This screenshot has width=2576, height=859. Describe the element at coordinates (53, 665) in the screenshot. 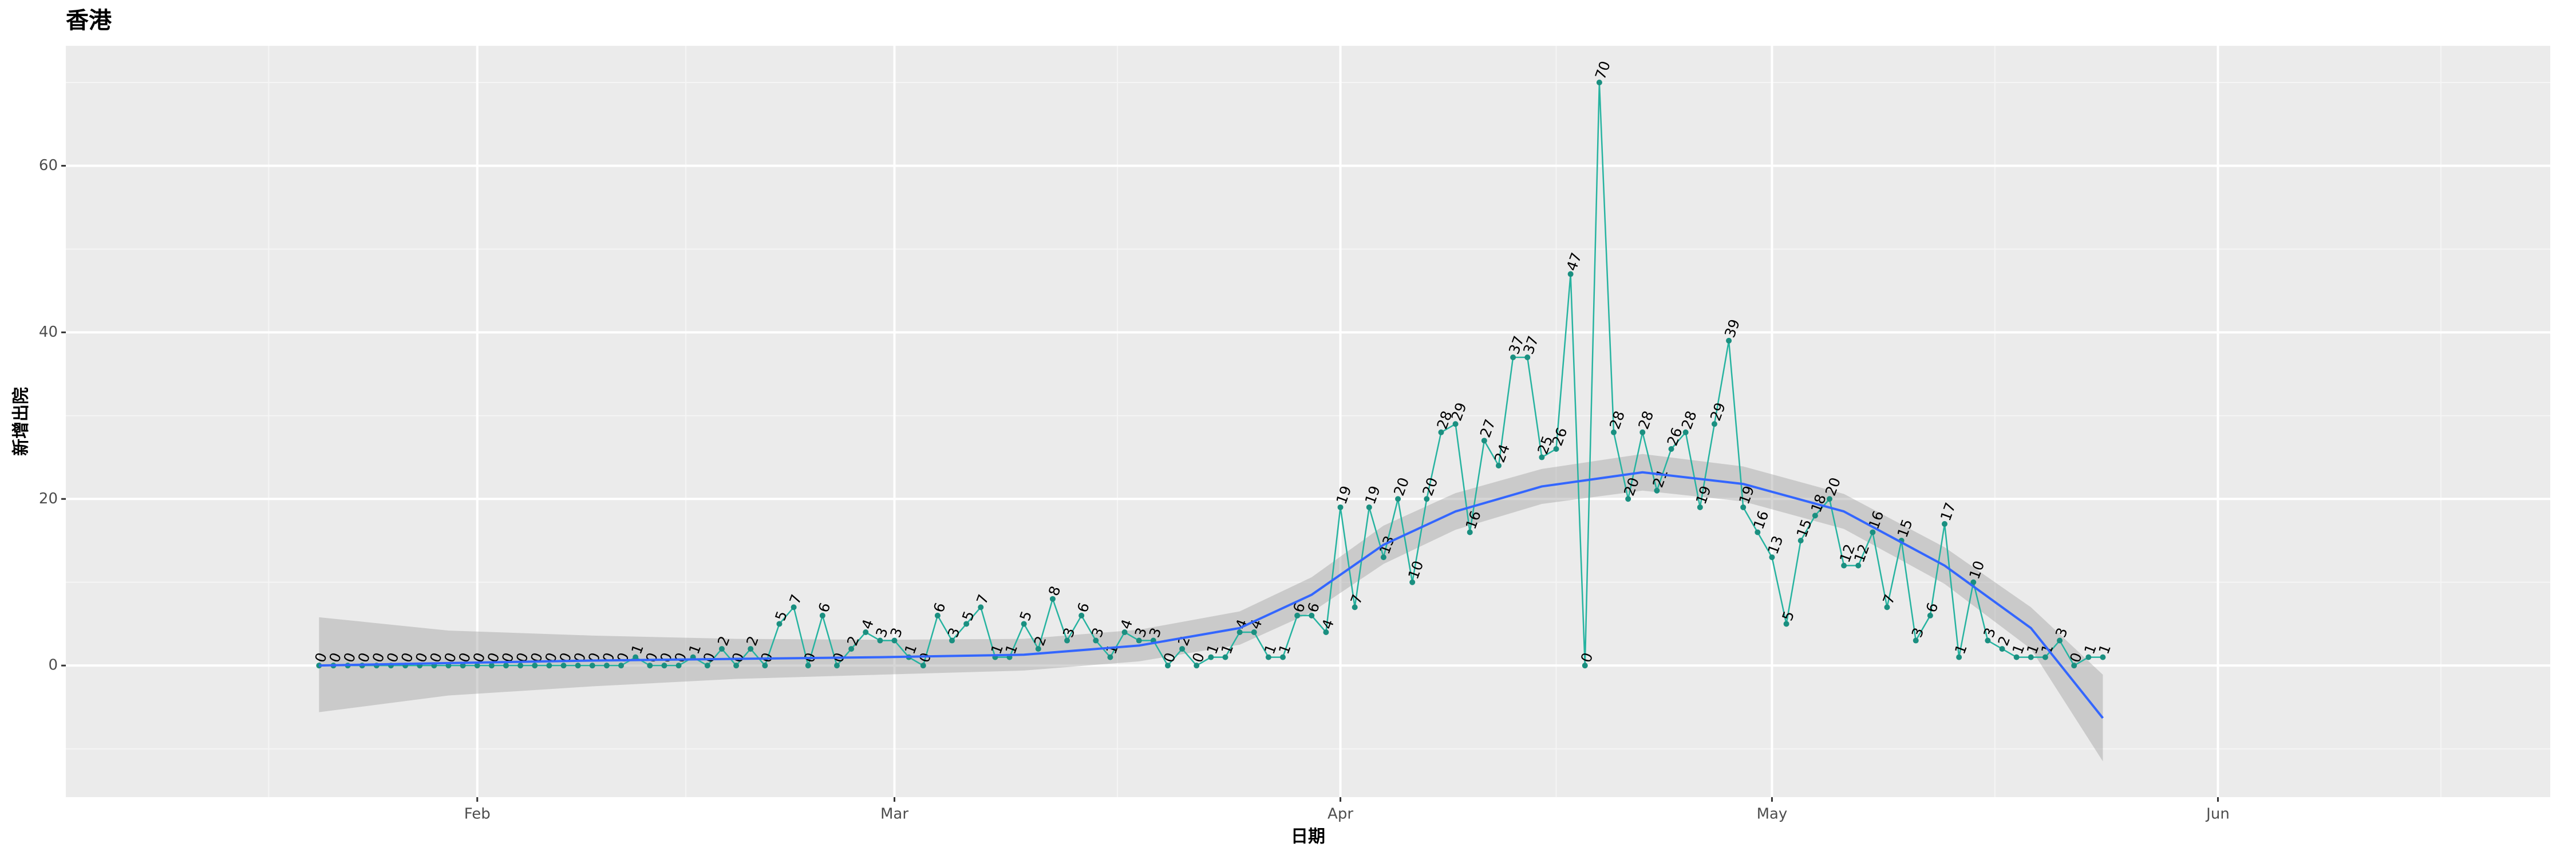

I see `y-tick-label: 0` at that location.